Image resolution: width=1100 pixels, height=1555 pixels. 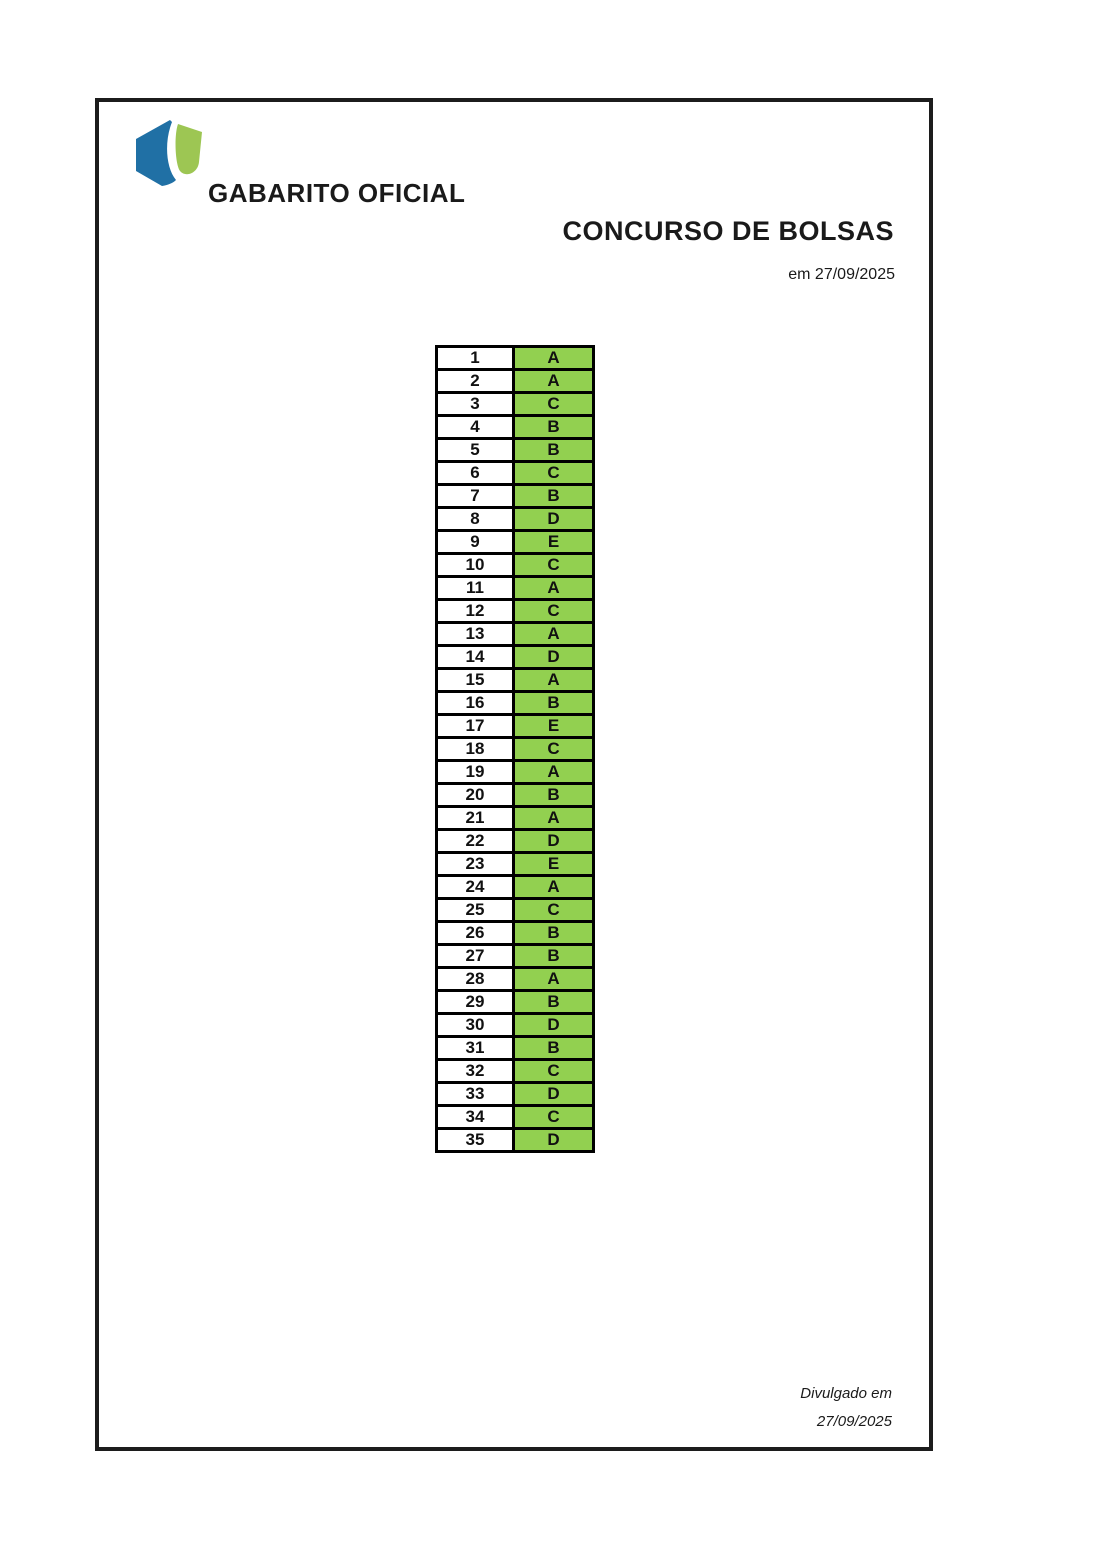 I want to click on table-row: 1 A, so click(x=515, y=358).